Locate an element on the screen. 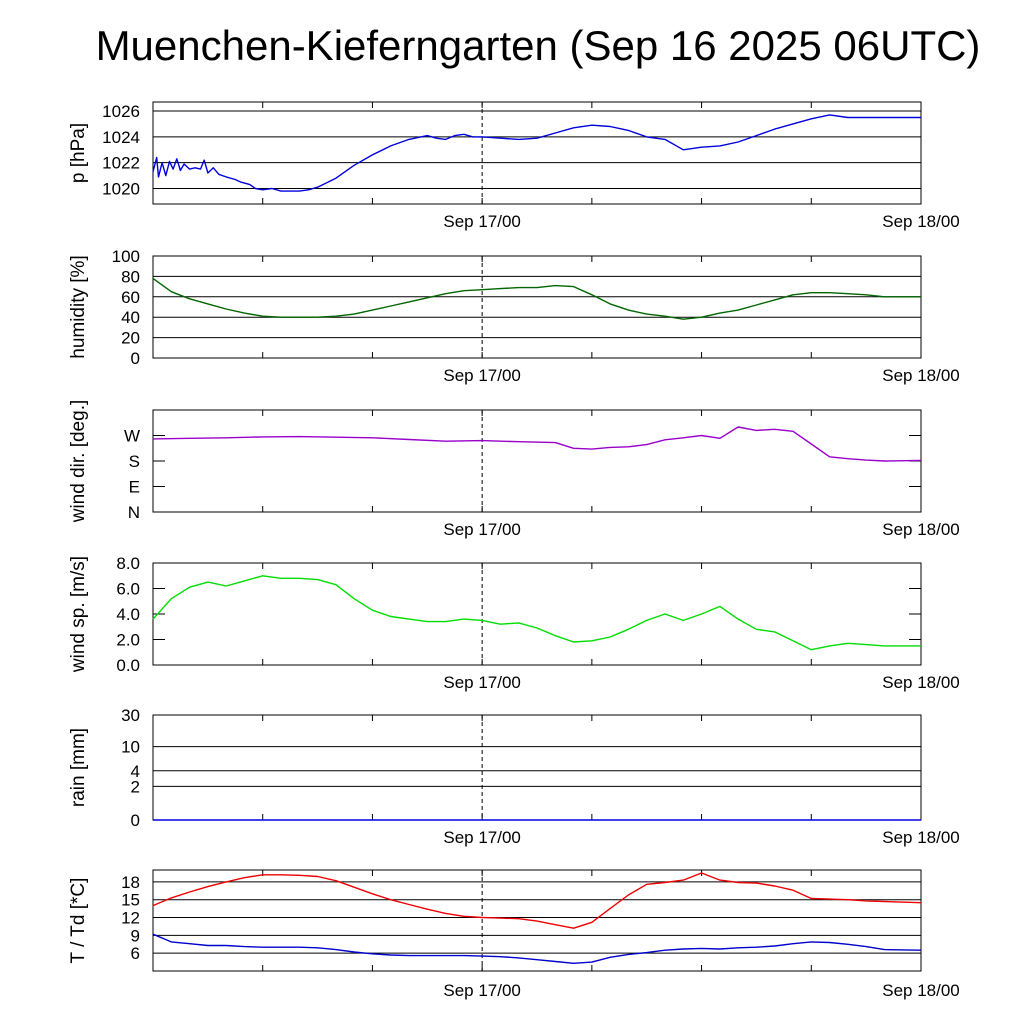 This screenshot has width=1024, height=1024. y-axis-label: wind dir. [deg.] is located at coordinates (78, 462).